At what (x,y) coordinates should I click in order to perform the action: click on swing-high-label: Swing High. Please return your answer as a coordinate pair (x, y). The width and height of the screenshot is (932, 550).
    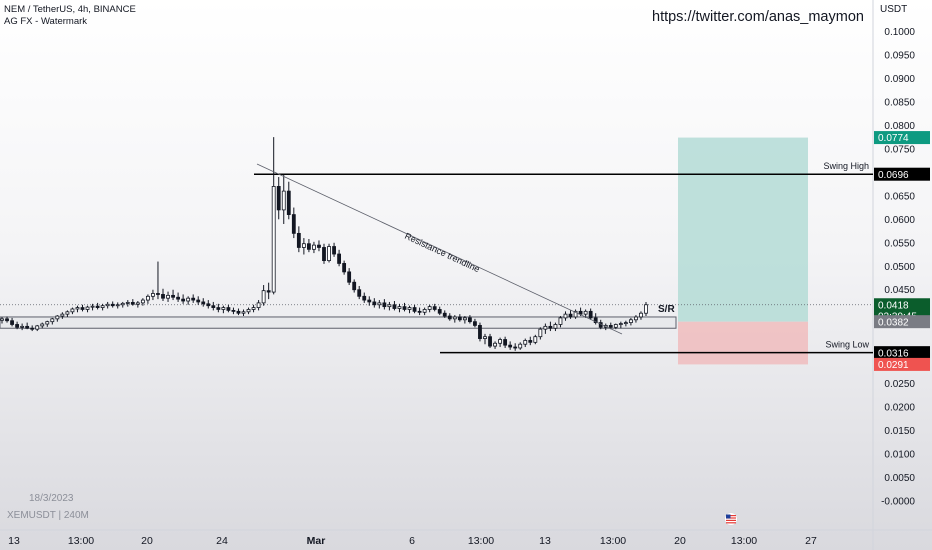
    Looking at the image, I should click on (846, 166).